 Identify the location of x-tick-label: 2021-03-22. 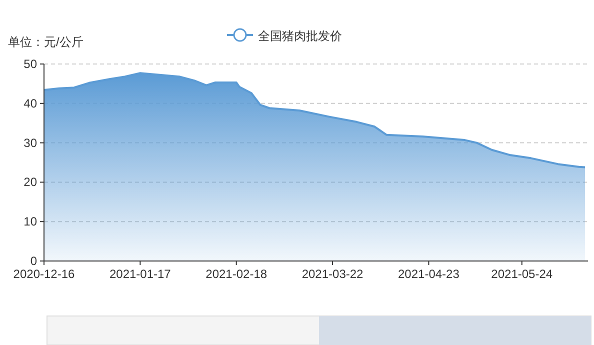
(333, 274).